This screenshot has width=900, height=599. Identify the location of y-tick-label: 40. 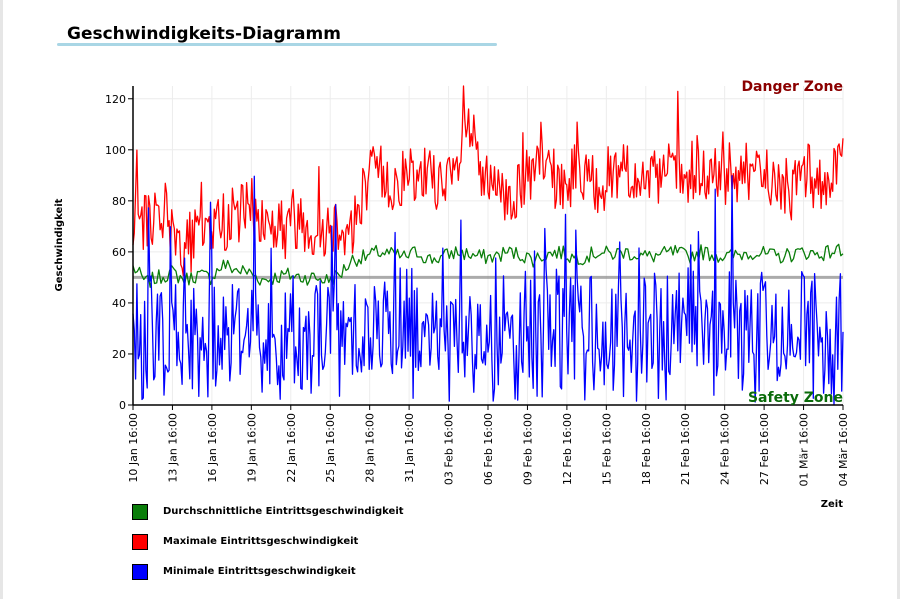
(119, 303).